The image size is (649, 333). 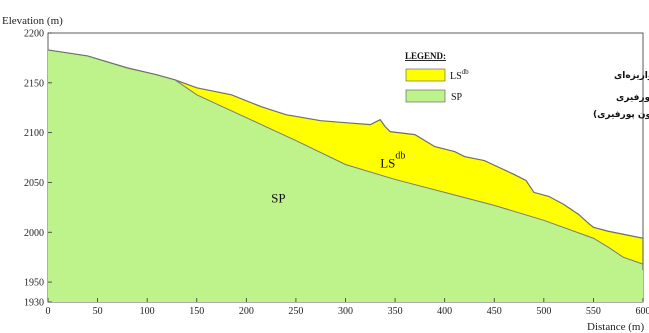 I want to click on legend-code-sp: SP, so click(x=457, y=97).